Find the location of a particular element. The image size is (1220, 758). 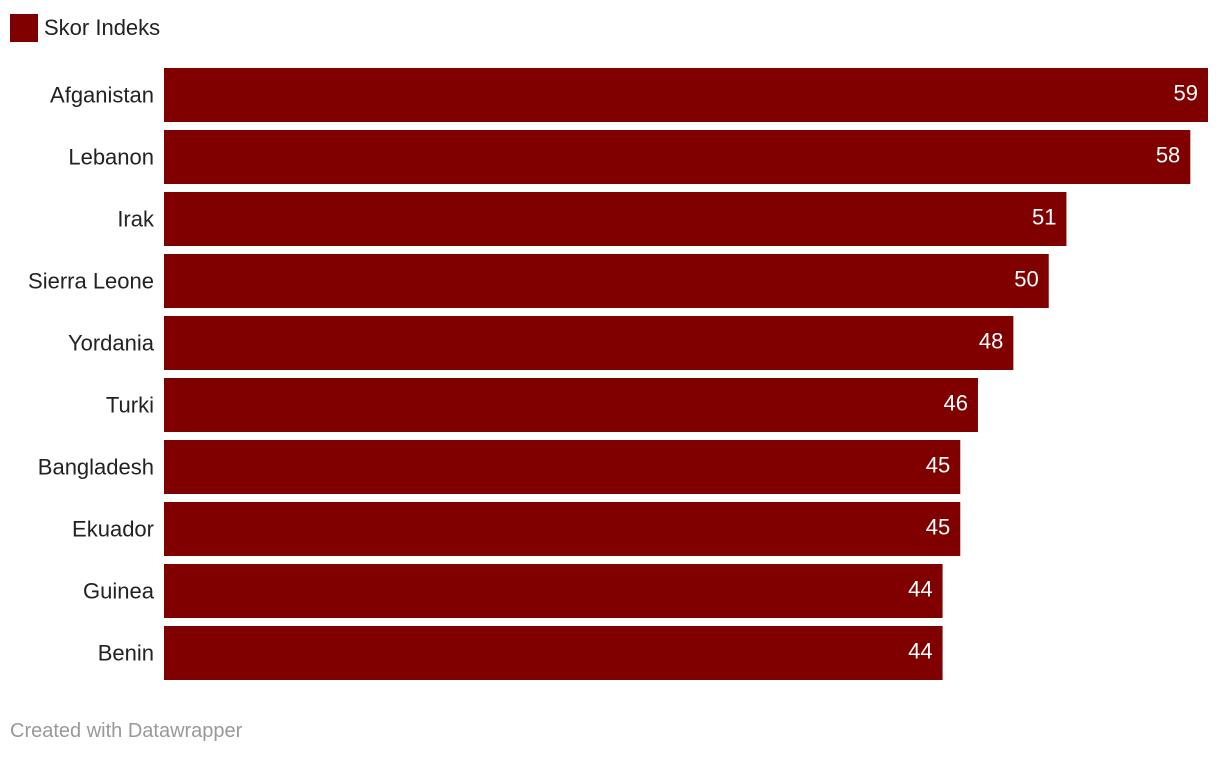

bar-turki is located at coordinates (571, 405).